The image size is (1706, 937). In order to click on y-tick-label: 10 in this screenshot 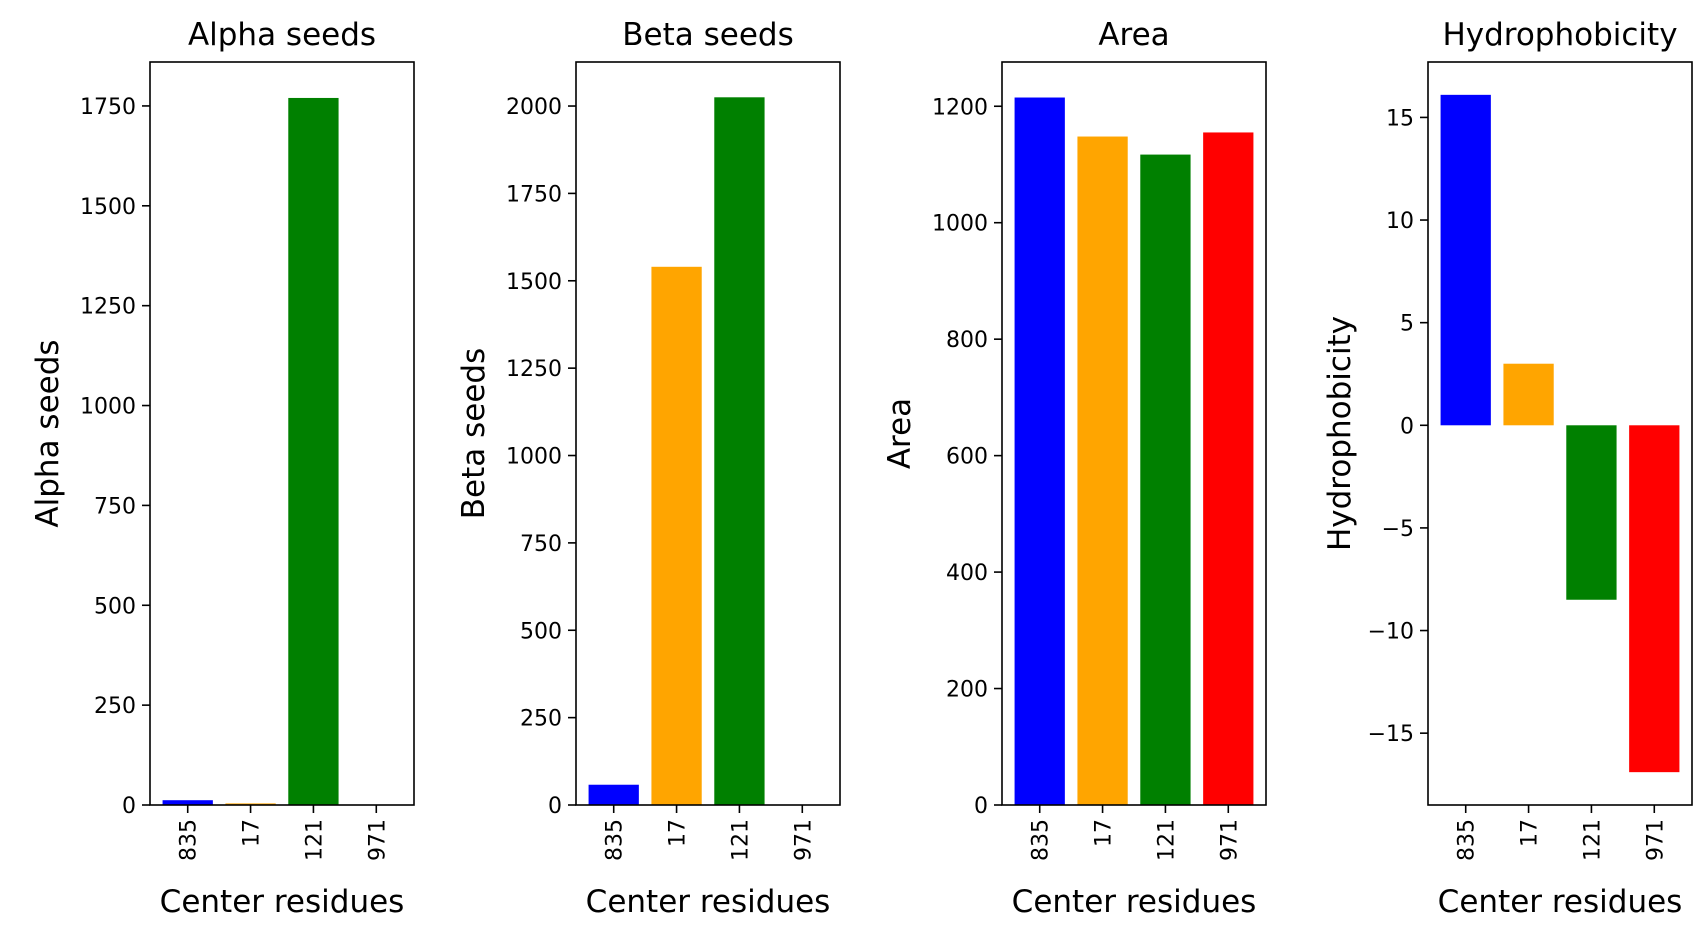, I will do `click(1400, 221)`.